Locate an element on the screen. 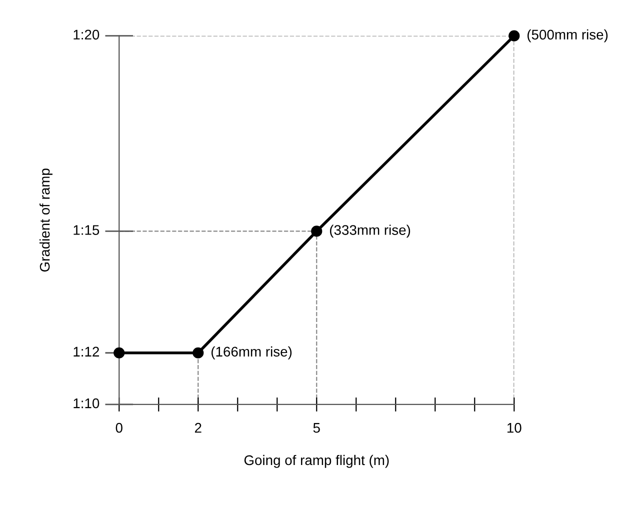 The height and width of the screenshot is (512, 627). x-tick-label: 0 is located at coordinates (119, 427).